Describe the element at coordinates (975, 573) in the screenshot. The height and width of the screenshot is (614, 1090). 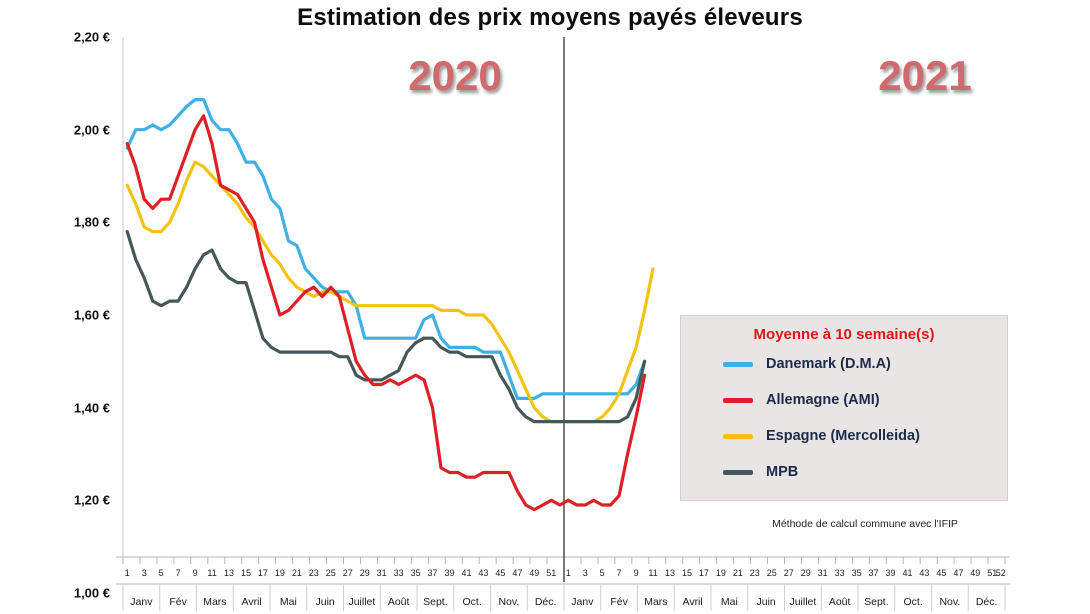
I see `week-tick-label: 49` at that location.